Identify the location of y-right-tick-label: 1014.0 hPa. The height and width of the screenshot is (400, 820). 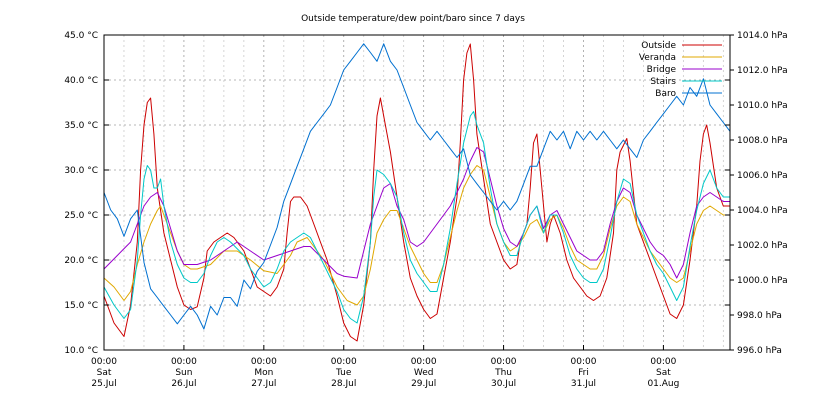
(762, 36).